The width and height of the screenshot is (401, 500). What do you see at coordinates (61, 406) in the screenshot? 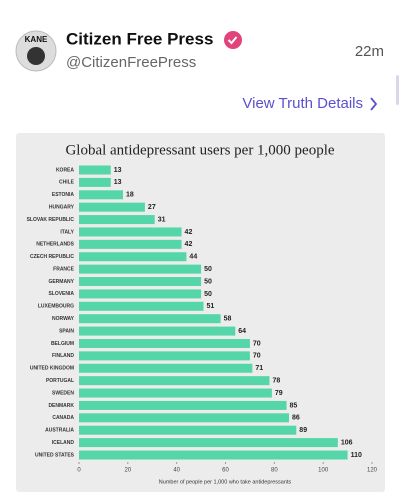
I see `y-tick-label: DENMARK` at bounding box center [61, 406].